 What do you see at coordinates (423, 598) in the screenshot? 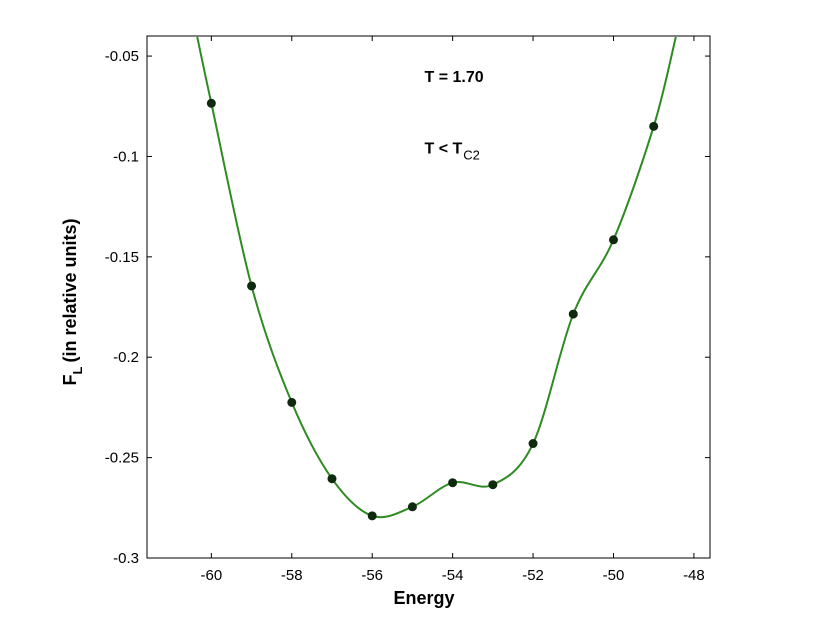
I see `x-axis-label: Energy` at bounding box center [423, 598].